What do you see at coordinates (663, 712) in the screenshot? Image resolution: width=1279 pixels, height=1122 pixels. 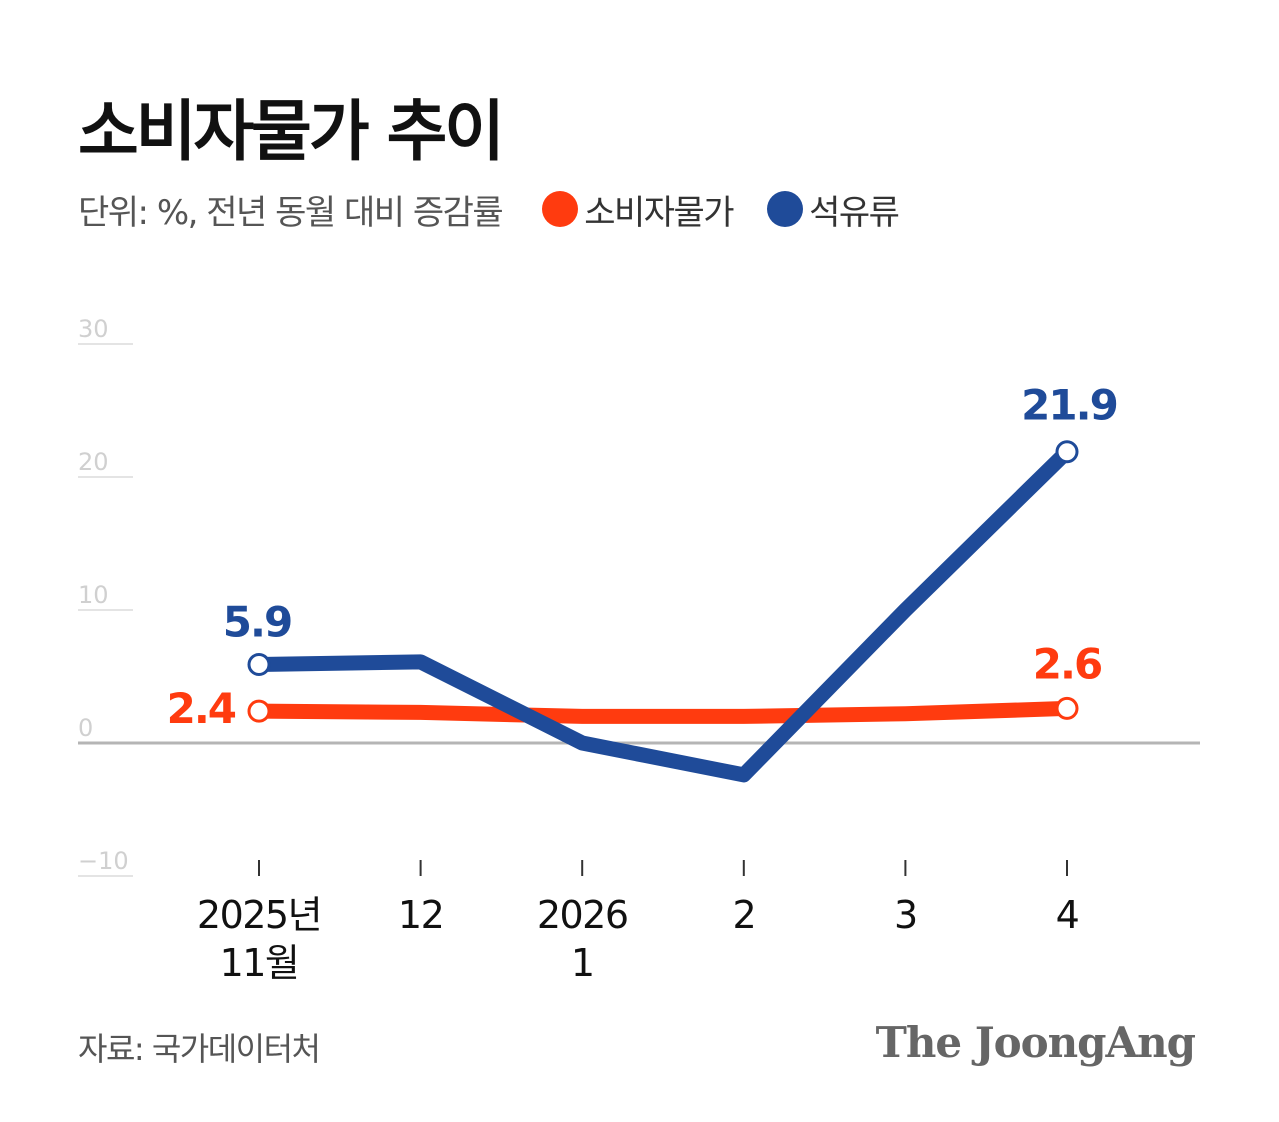 I see `series-line-cpi` at bounding box center [663, 712].